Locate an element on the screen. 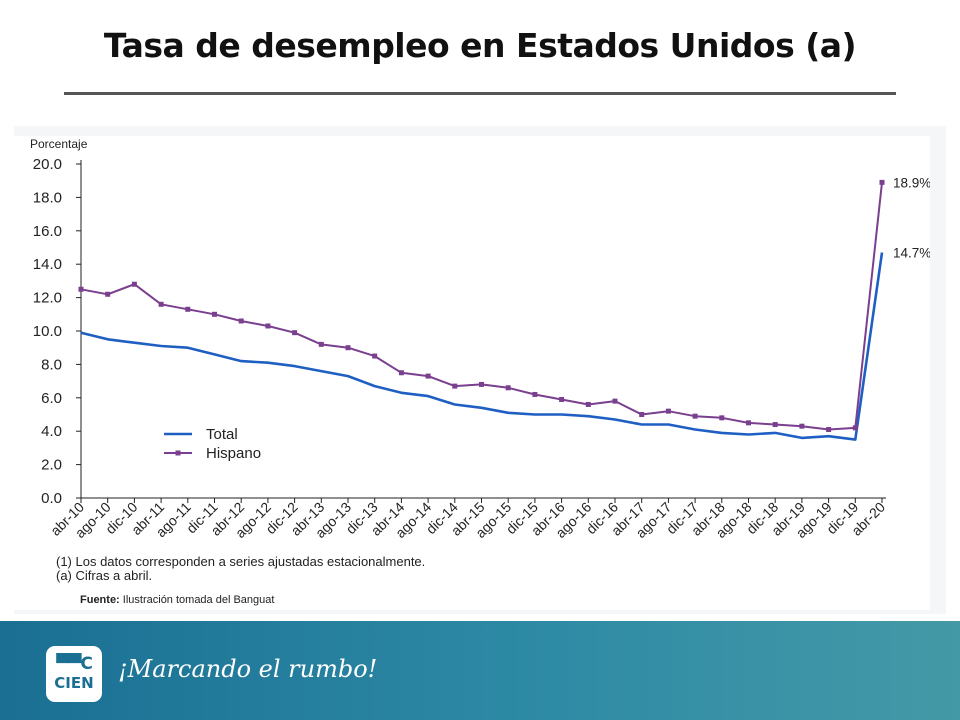  slide-title: Tasa de desempleo en Estados Unidos (a) is located at coordinates (480, 45).